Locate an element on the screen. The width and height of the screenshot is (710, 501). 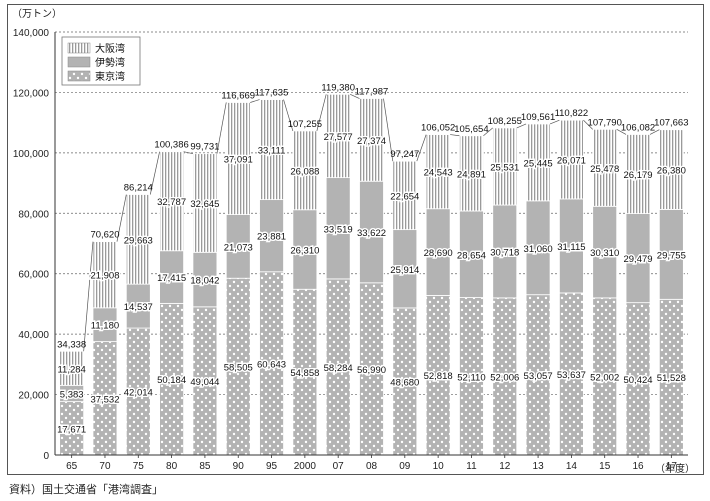
value-label-ise-bay: 33,622 is located at coordinates (371, 233).